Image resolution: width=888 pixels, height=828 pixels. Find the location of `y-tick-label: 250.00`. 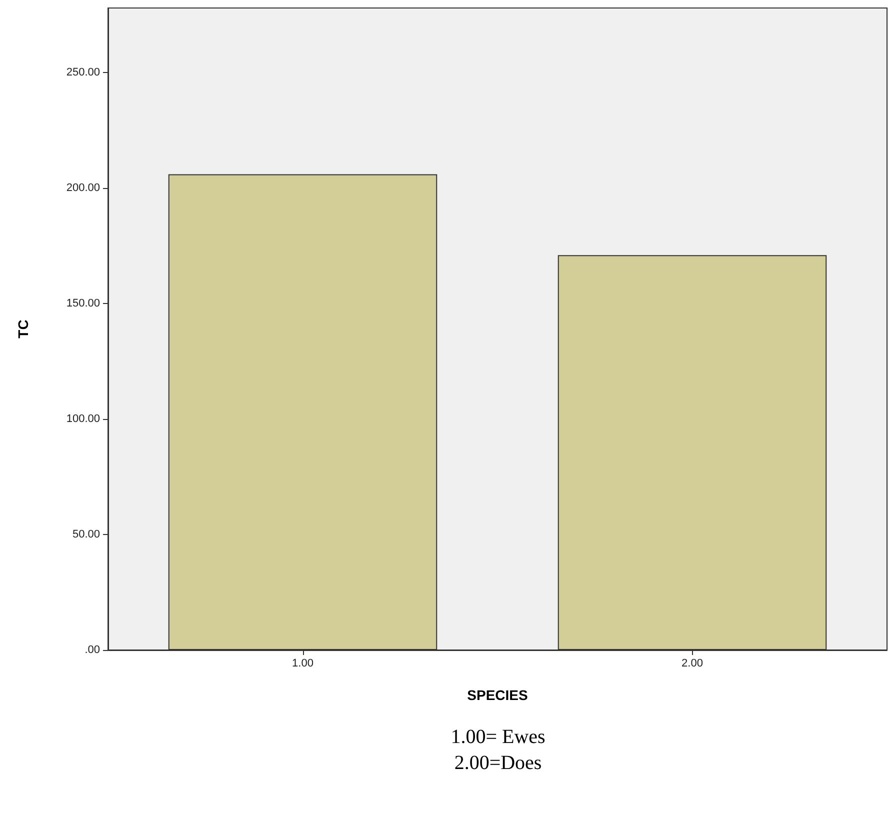

y-tick-label: 250.00 is located at coordinates (83, 72).